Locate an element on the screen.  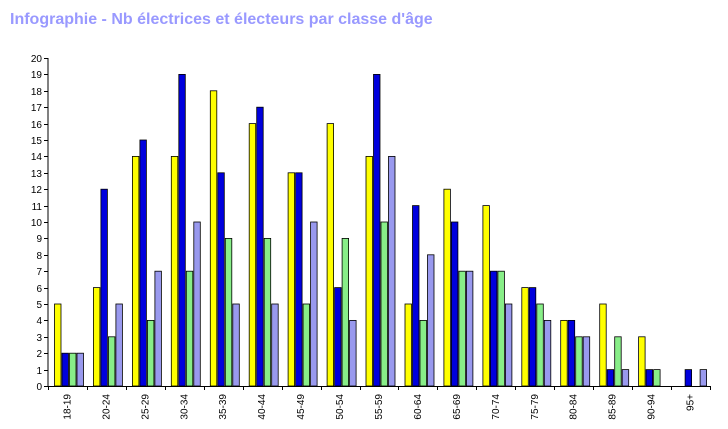
y-tick-label: 6 is located at coordinates (39, 289).